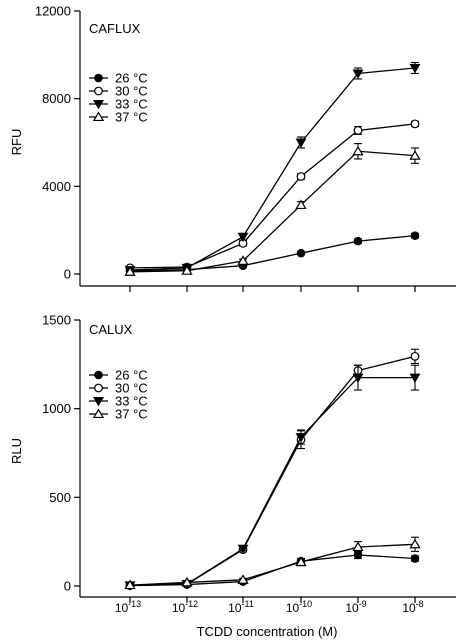 The height and width of the screenshot is (644, 474). What do you see at coordinates (128, 607) in the screenshot?
I see `x-tick-label: 10⁻¹³` at bounding box center [128, 607].